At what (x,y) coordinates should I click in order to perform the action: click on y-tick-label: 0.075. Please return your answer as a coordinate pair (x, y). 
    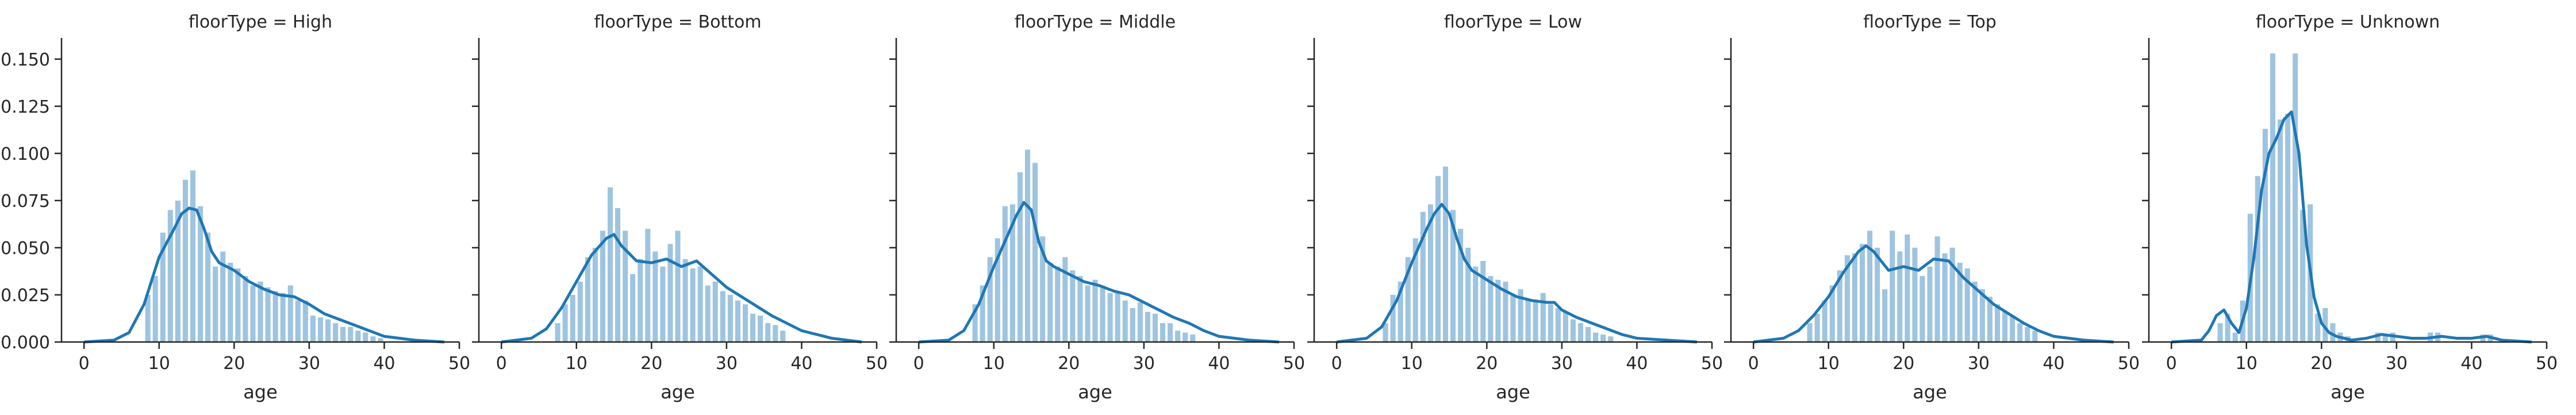
    Looking at the image, I should click on (25, 201).